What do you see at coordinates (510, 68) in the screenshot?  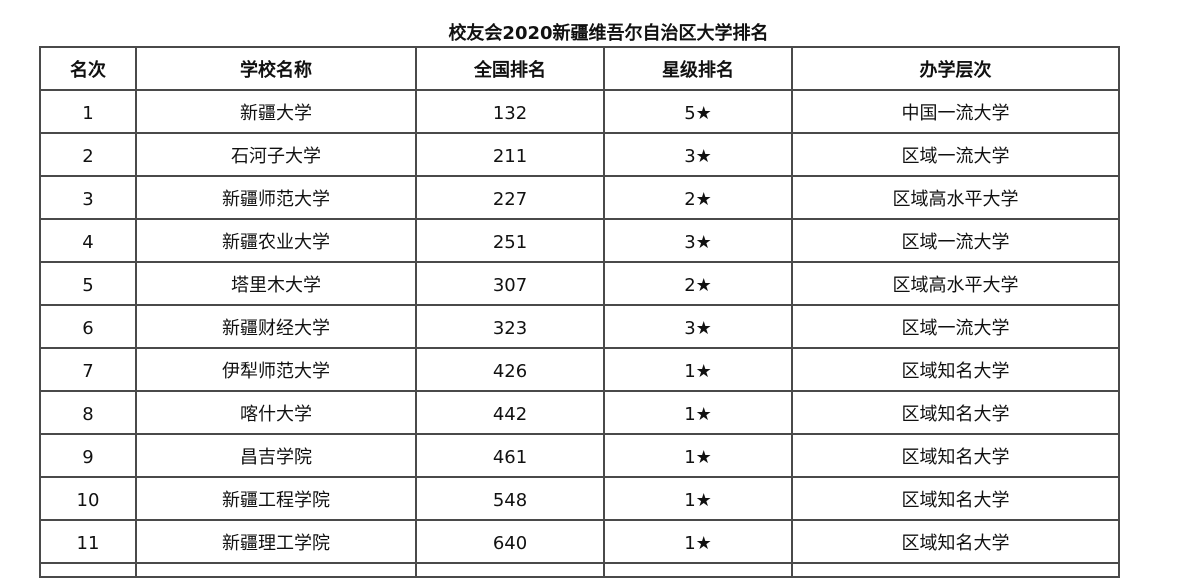 I see `header-national-rank: 全国排名` at bounding box center [510, 68].